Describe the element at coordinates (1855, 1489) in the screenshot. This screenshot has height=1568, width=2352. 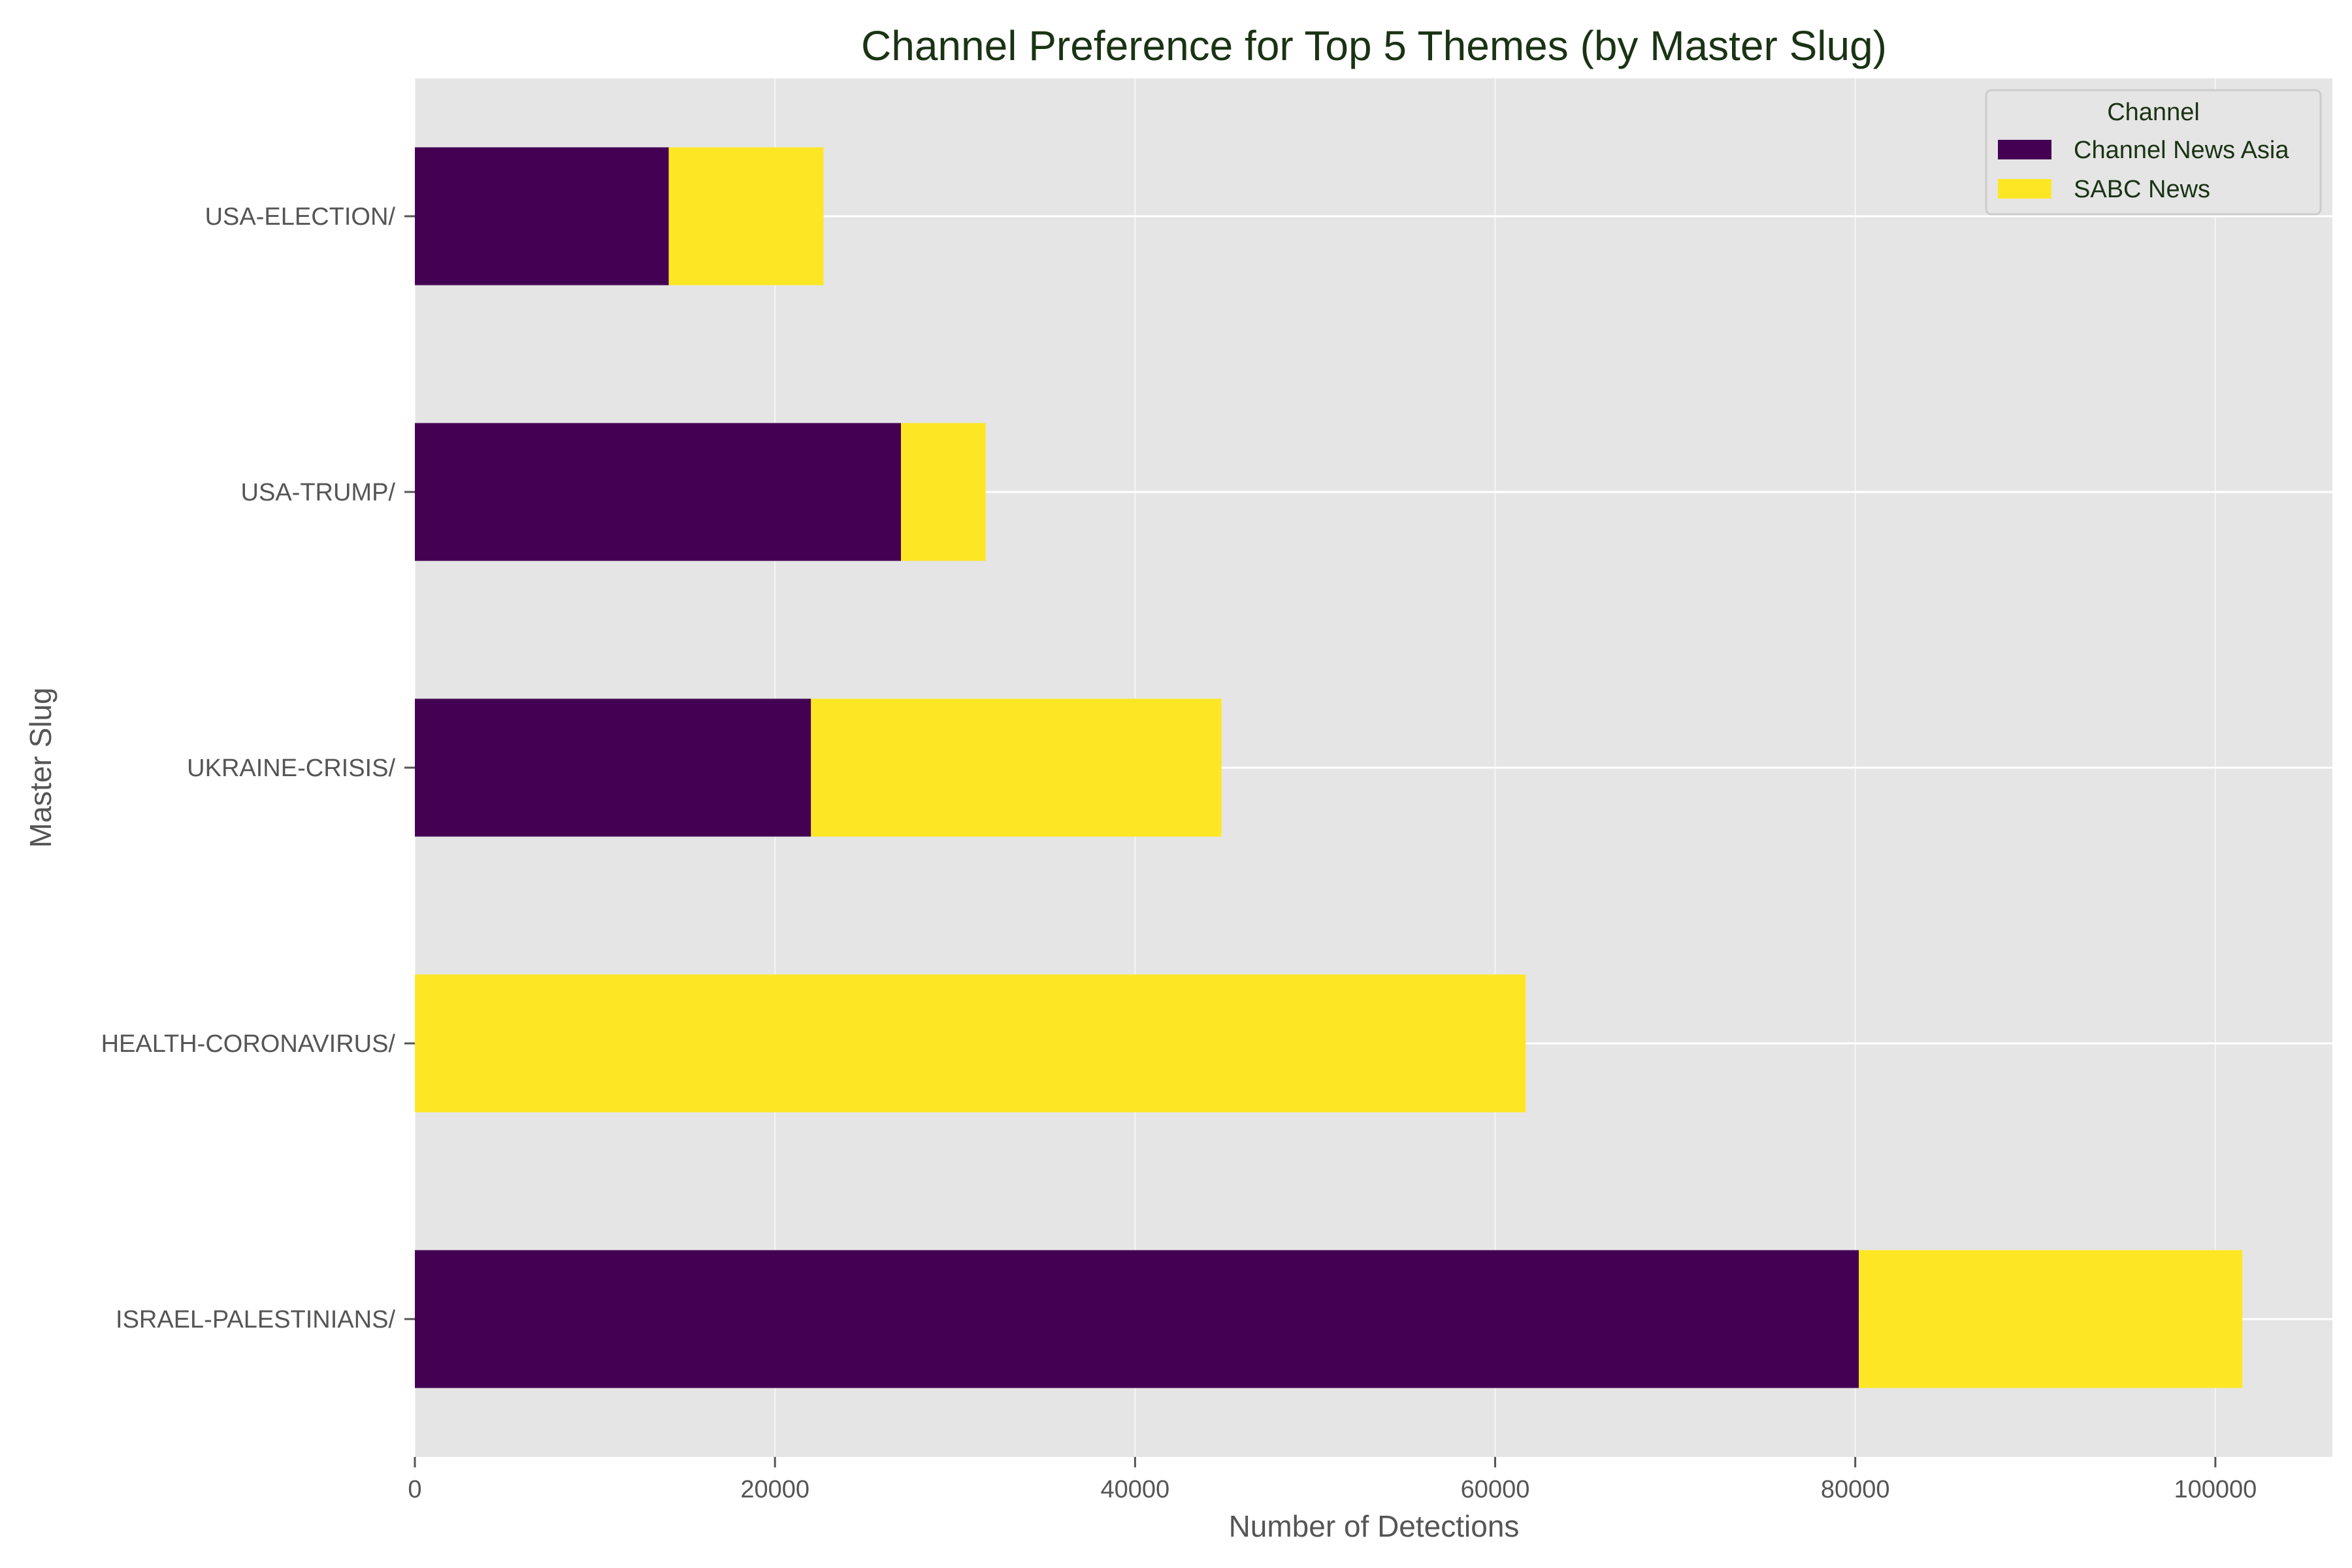
I see `x-tick-label: 80000` at that location.